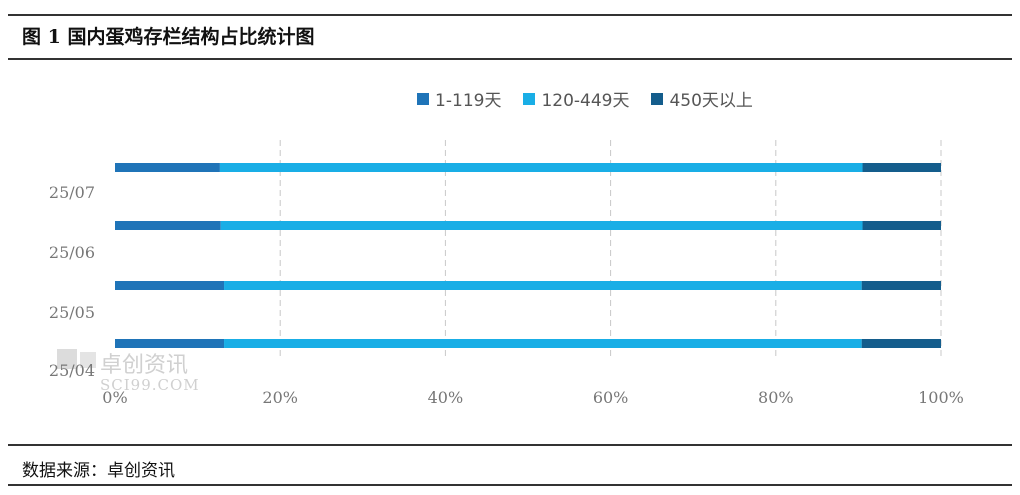  What do you see at coordinates (114, 397) in the screenshot?
I see `x-tick-label: 0%` at bounding box center [114, 397].